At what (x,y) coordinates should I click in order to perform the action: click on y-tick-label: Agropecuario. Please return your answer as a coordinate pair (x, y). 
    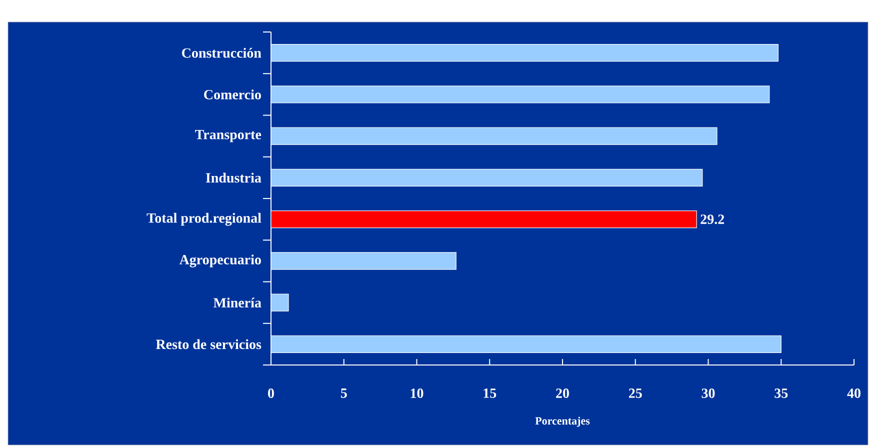
    Looking at the image, I should click on (220, 261).